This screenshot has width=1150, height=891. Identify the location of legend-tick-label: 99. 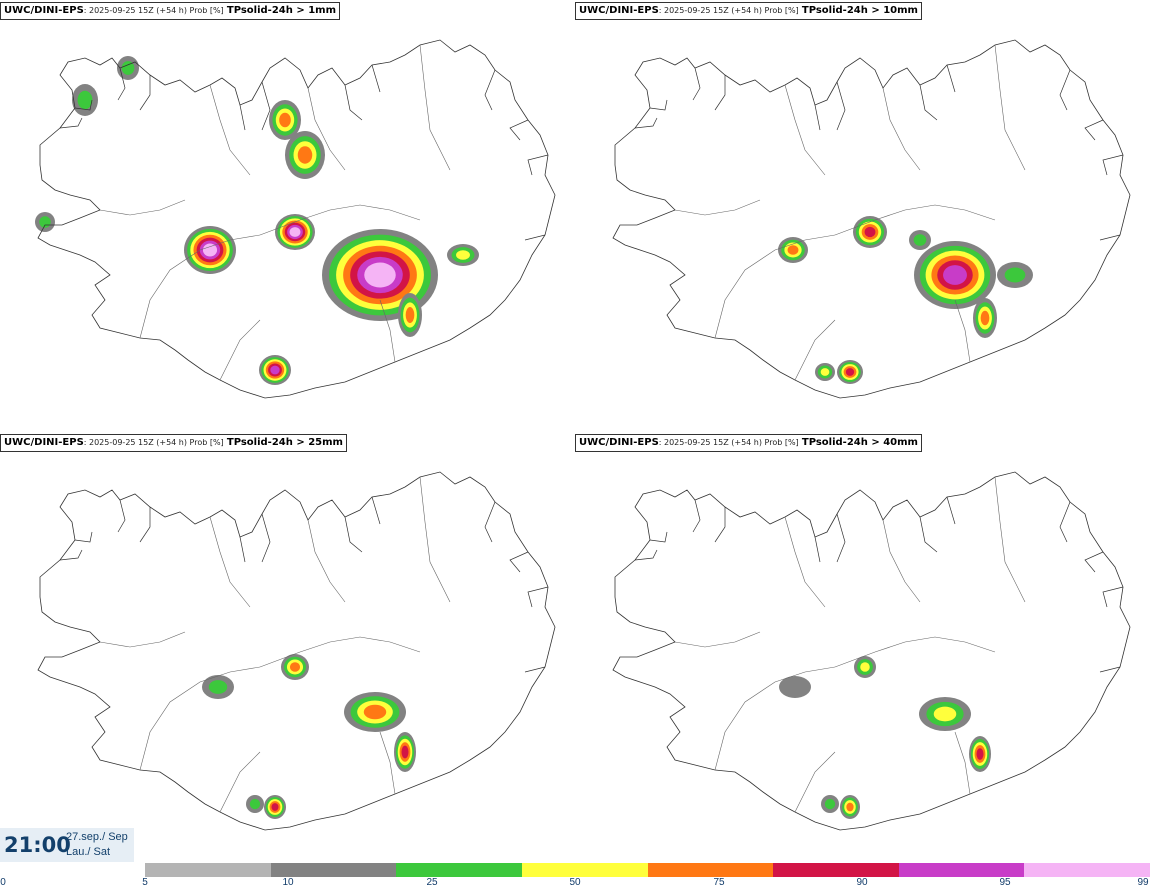
(1143, 882).